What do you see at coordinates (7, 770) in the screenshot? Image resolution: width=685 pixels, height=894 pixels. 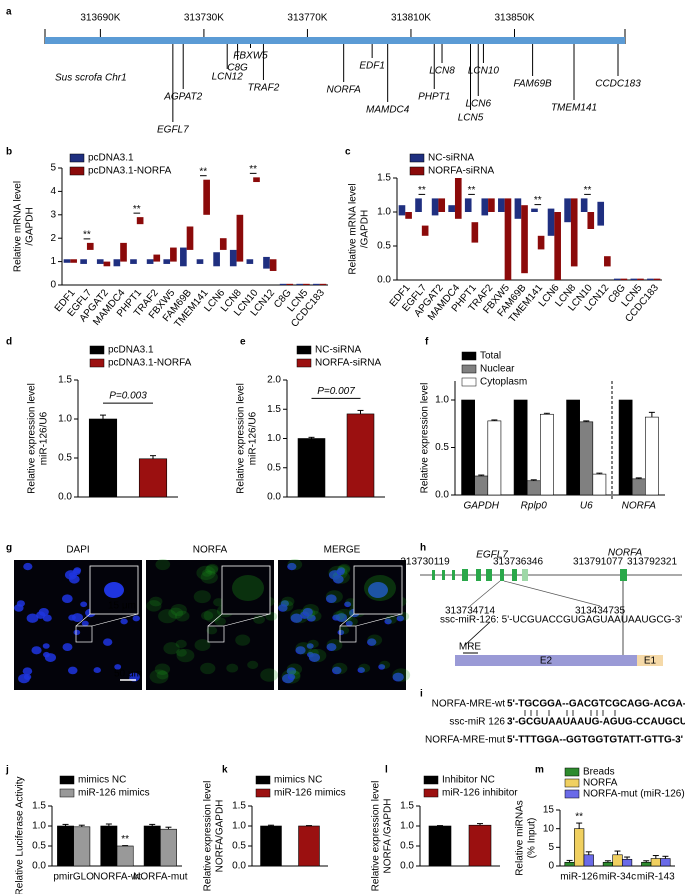 I see `panel-label: j` at bounding box center [7, 770].